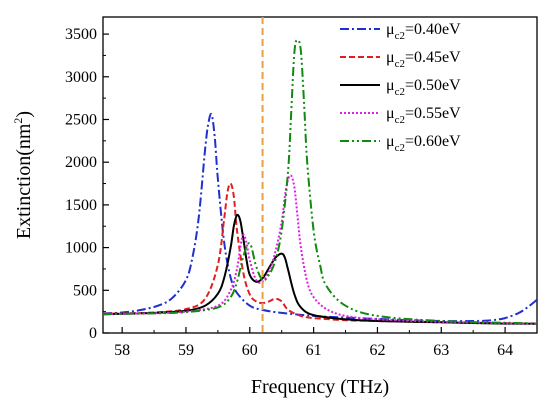  I want to click on x-axis-ticks: 58 59 60 61 62 63 64, so click(313, 343).